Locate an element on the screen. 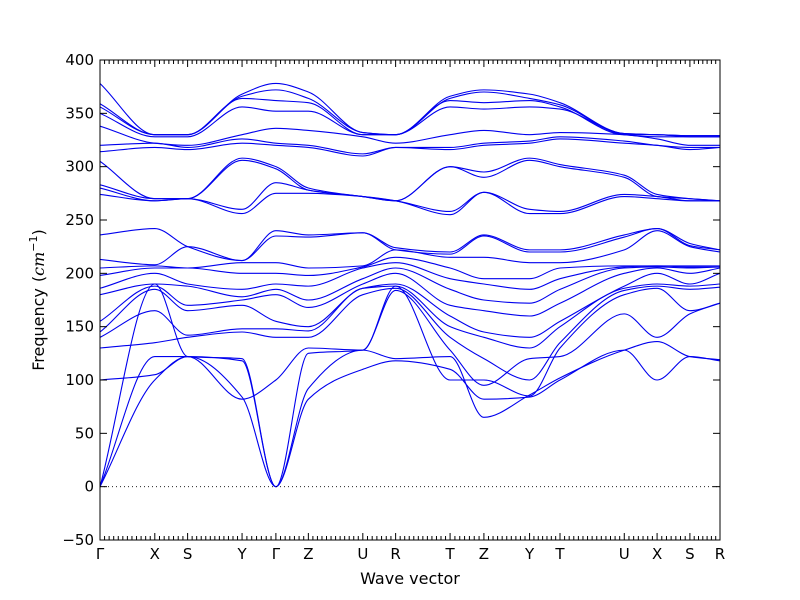 The image size is (800, 600). y-tick-label: 300 is located at coordinates (79, 167).